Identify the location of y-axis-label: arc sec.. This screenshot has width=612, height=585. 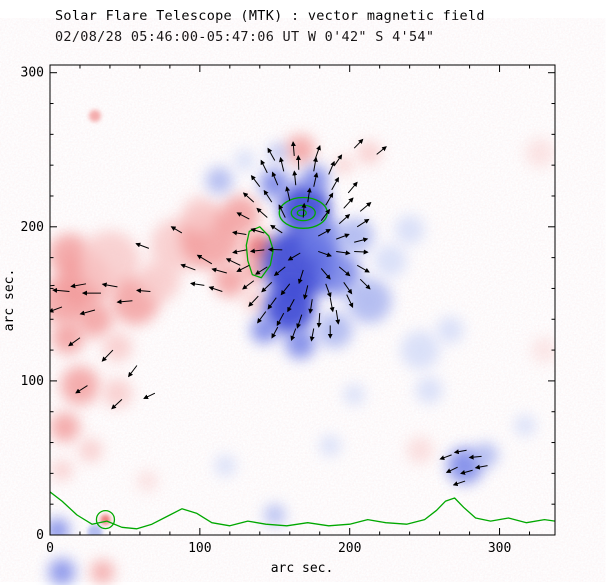
(9, 300).